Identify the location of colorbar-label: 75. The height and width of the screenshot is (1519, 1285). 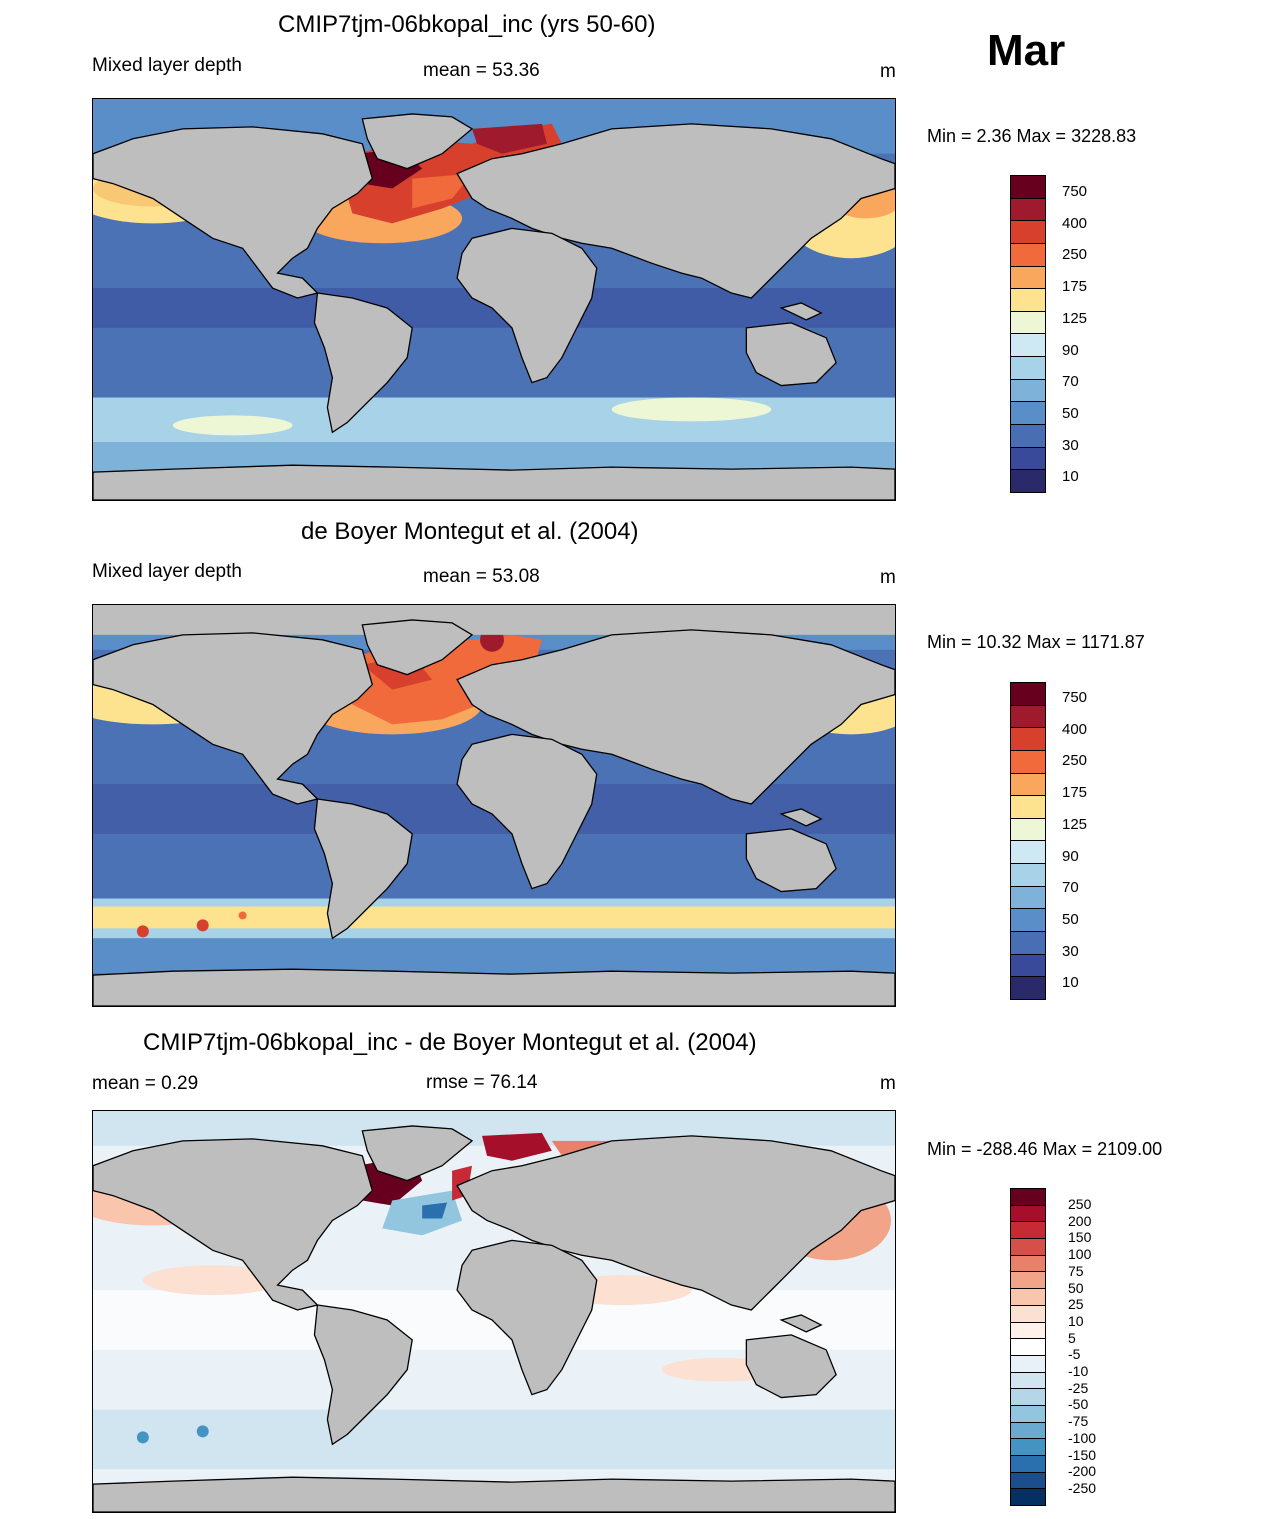
(1076, 1270).